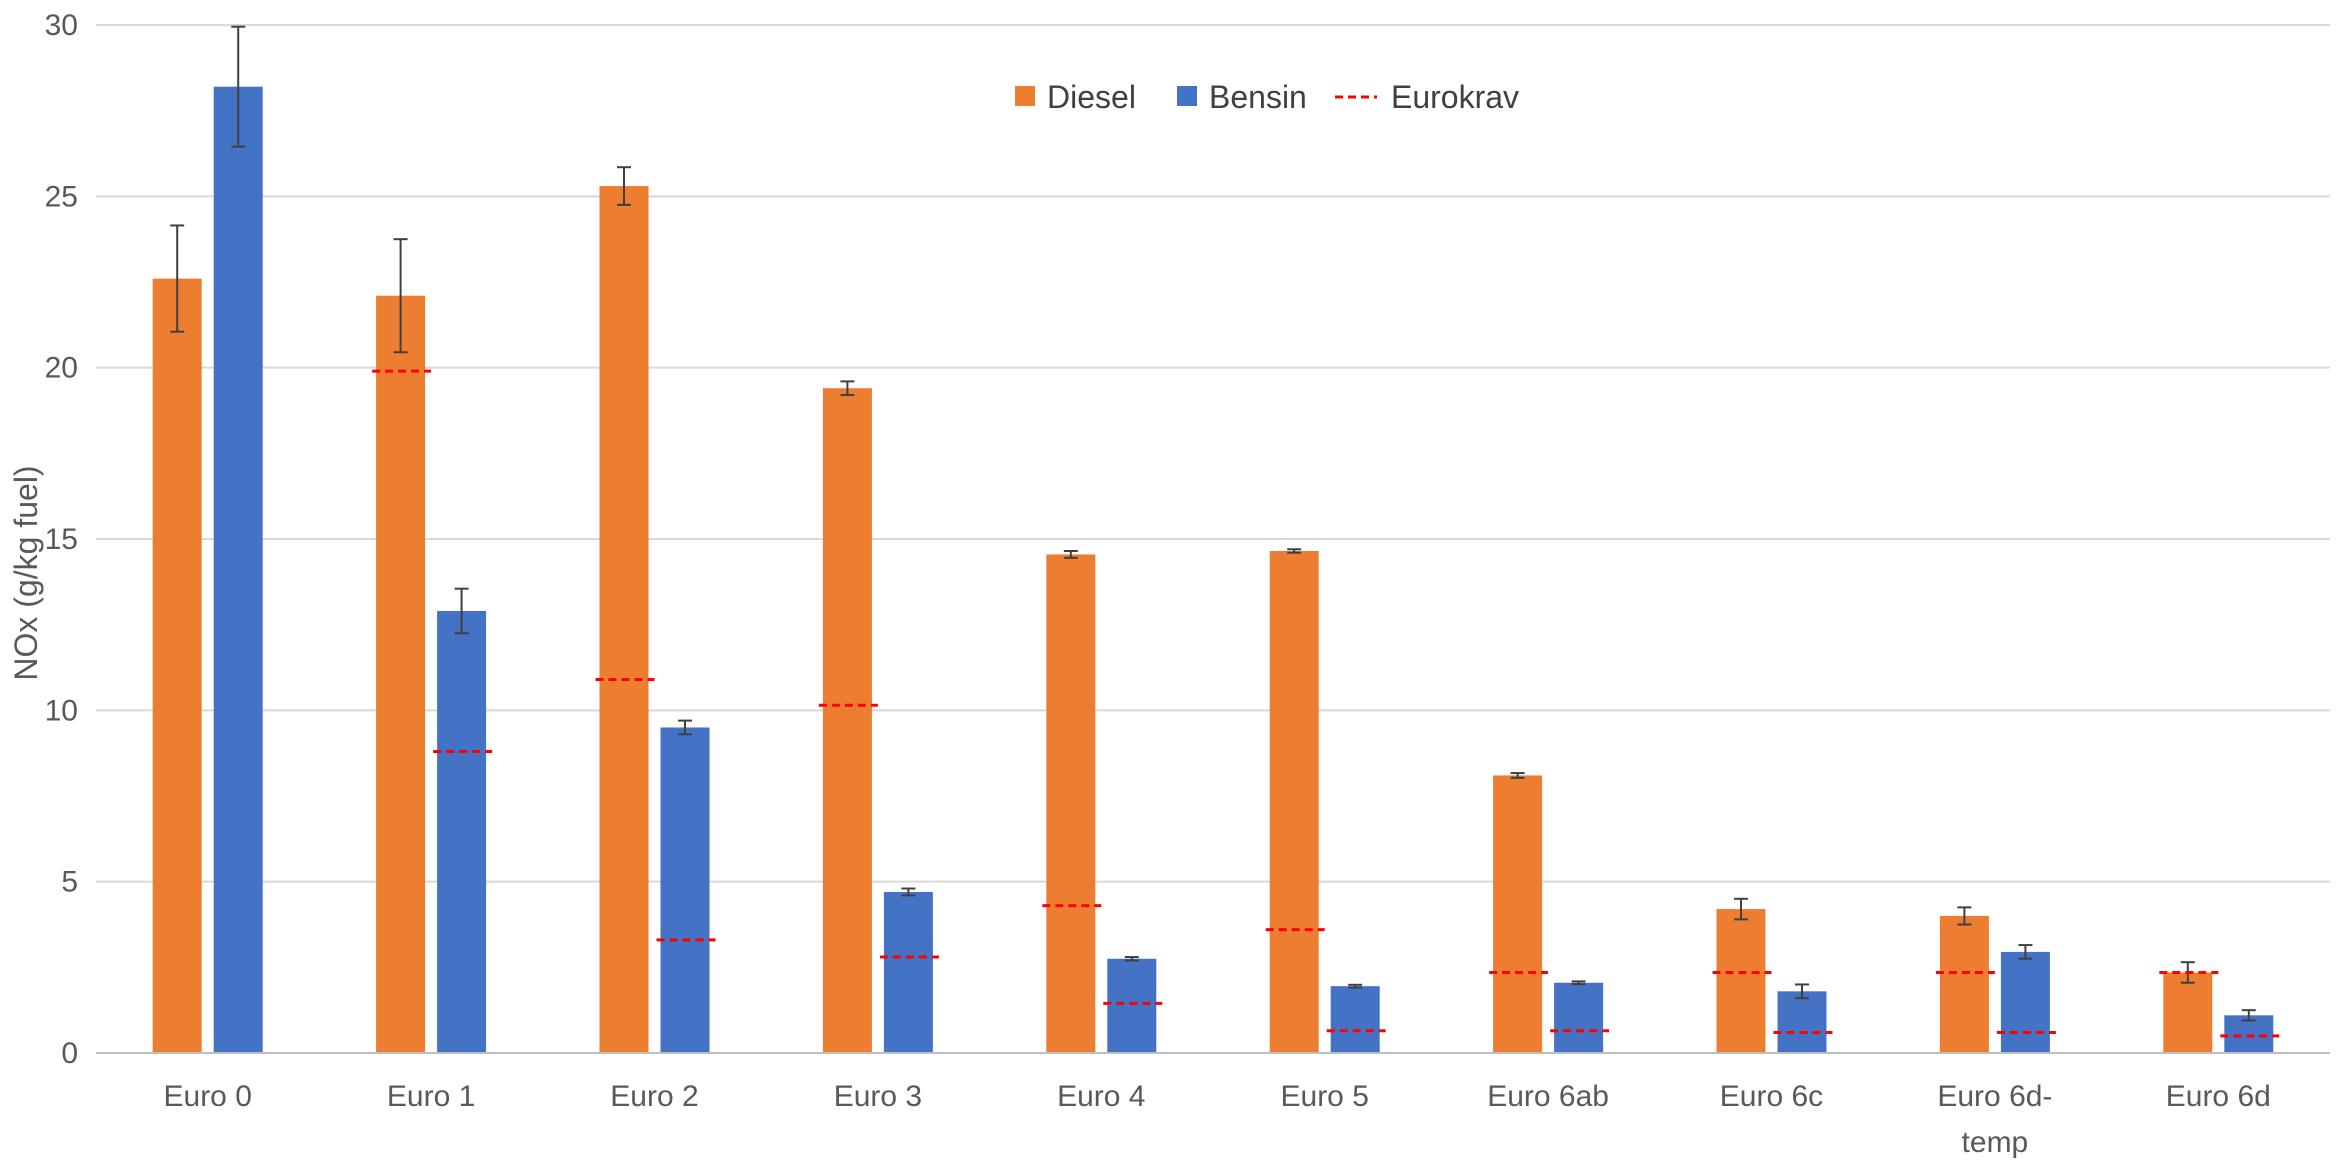 The width and height of the screenshot is (2336, 1174). What do you see at coordinates (61, 710) in the screenshot?
I see `y-tick-label: 10` at bounding box center [61, 710].